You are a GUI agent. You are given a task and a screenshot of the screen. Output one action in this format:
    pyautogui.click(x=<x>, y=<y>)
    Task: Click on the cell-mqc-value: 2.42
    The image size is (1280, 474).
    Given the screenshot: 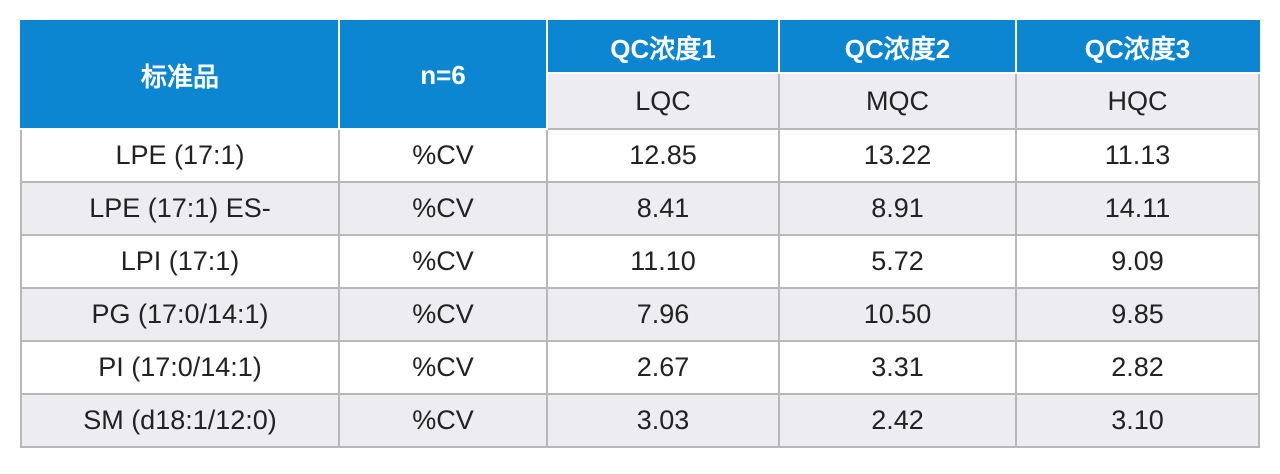 What is the action you would take?
    pyautogui.click(x=897, y=420)
    